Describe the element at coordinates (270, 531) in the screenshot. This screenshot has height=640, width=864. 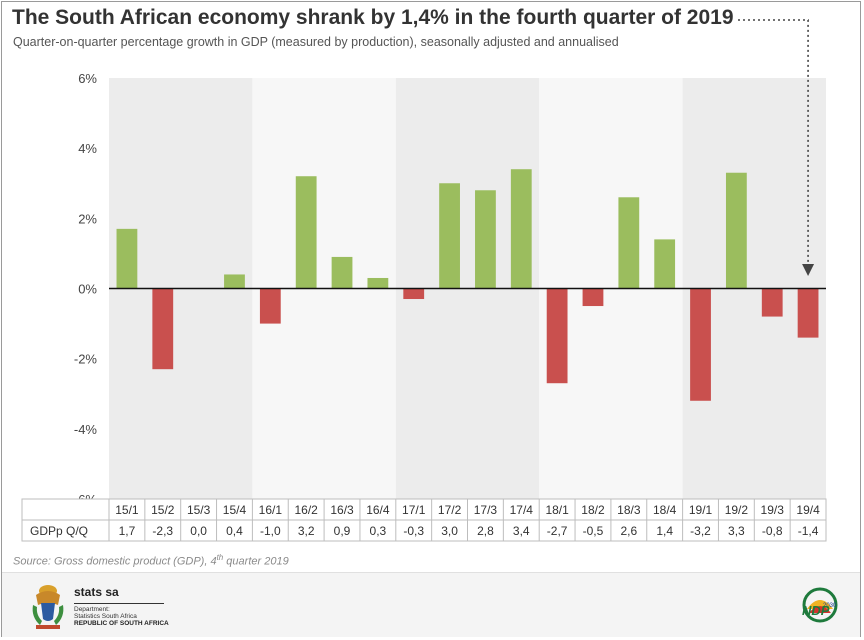
I see `data-label: -1,0` at that location.